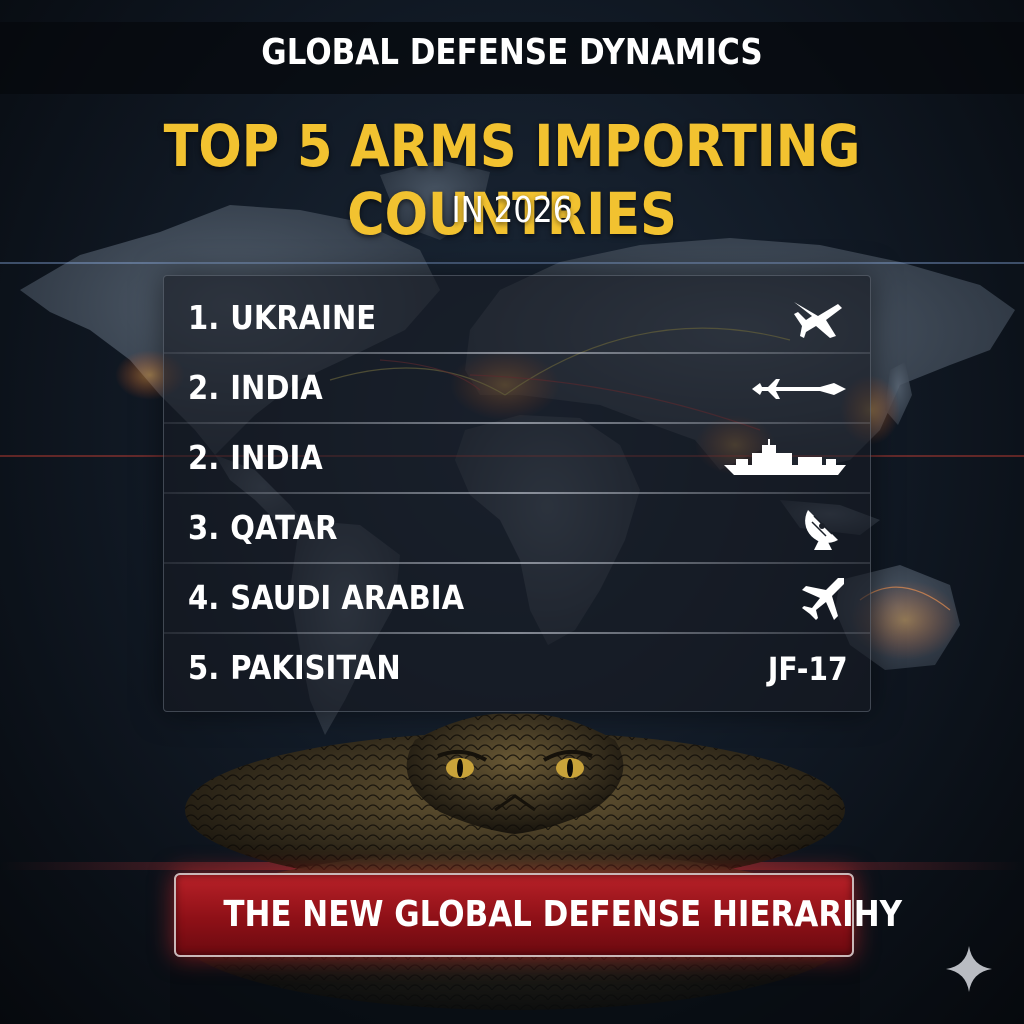 This screenshot has height=1024, width=1024. I want to click on banner-text: THE NEW GLOBAL DEFENSE HIERARIHY, so click(563, 914).